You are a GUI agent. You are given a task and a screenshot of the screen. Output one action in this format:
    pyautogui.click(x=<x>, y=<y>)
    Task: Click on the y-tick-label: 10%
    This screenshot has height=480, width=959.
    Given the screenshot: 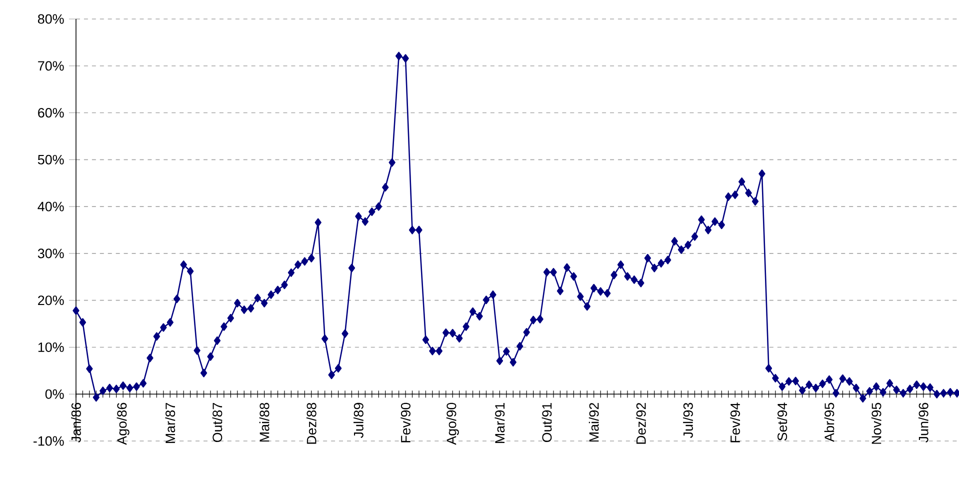 What is the action you would take?
    pyautogui.click(x=51, y=347)
    